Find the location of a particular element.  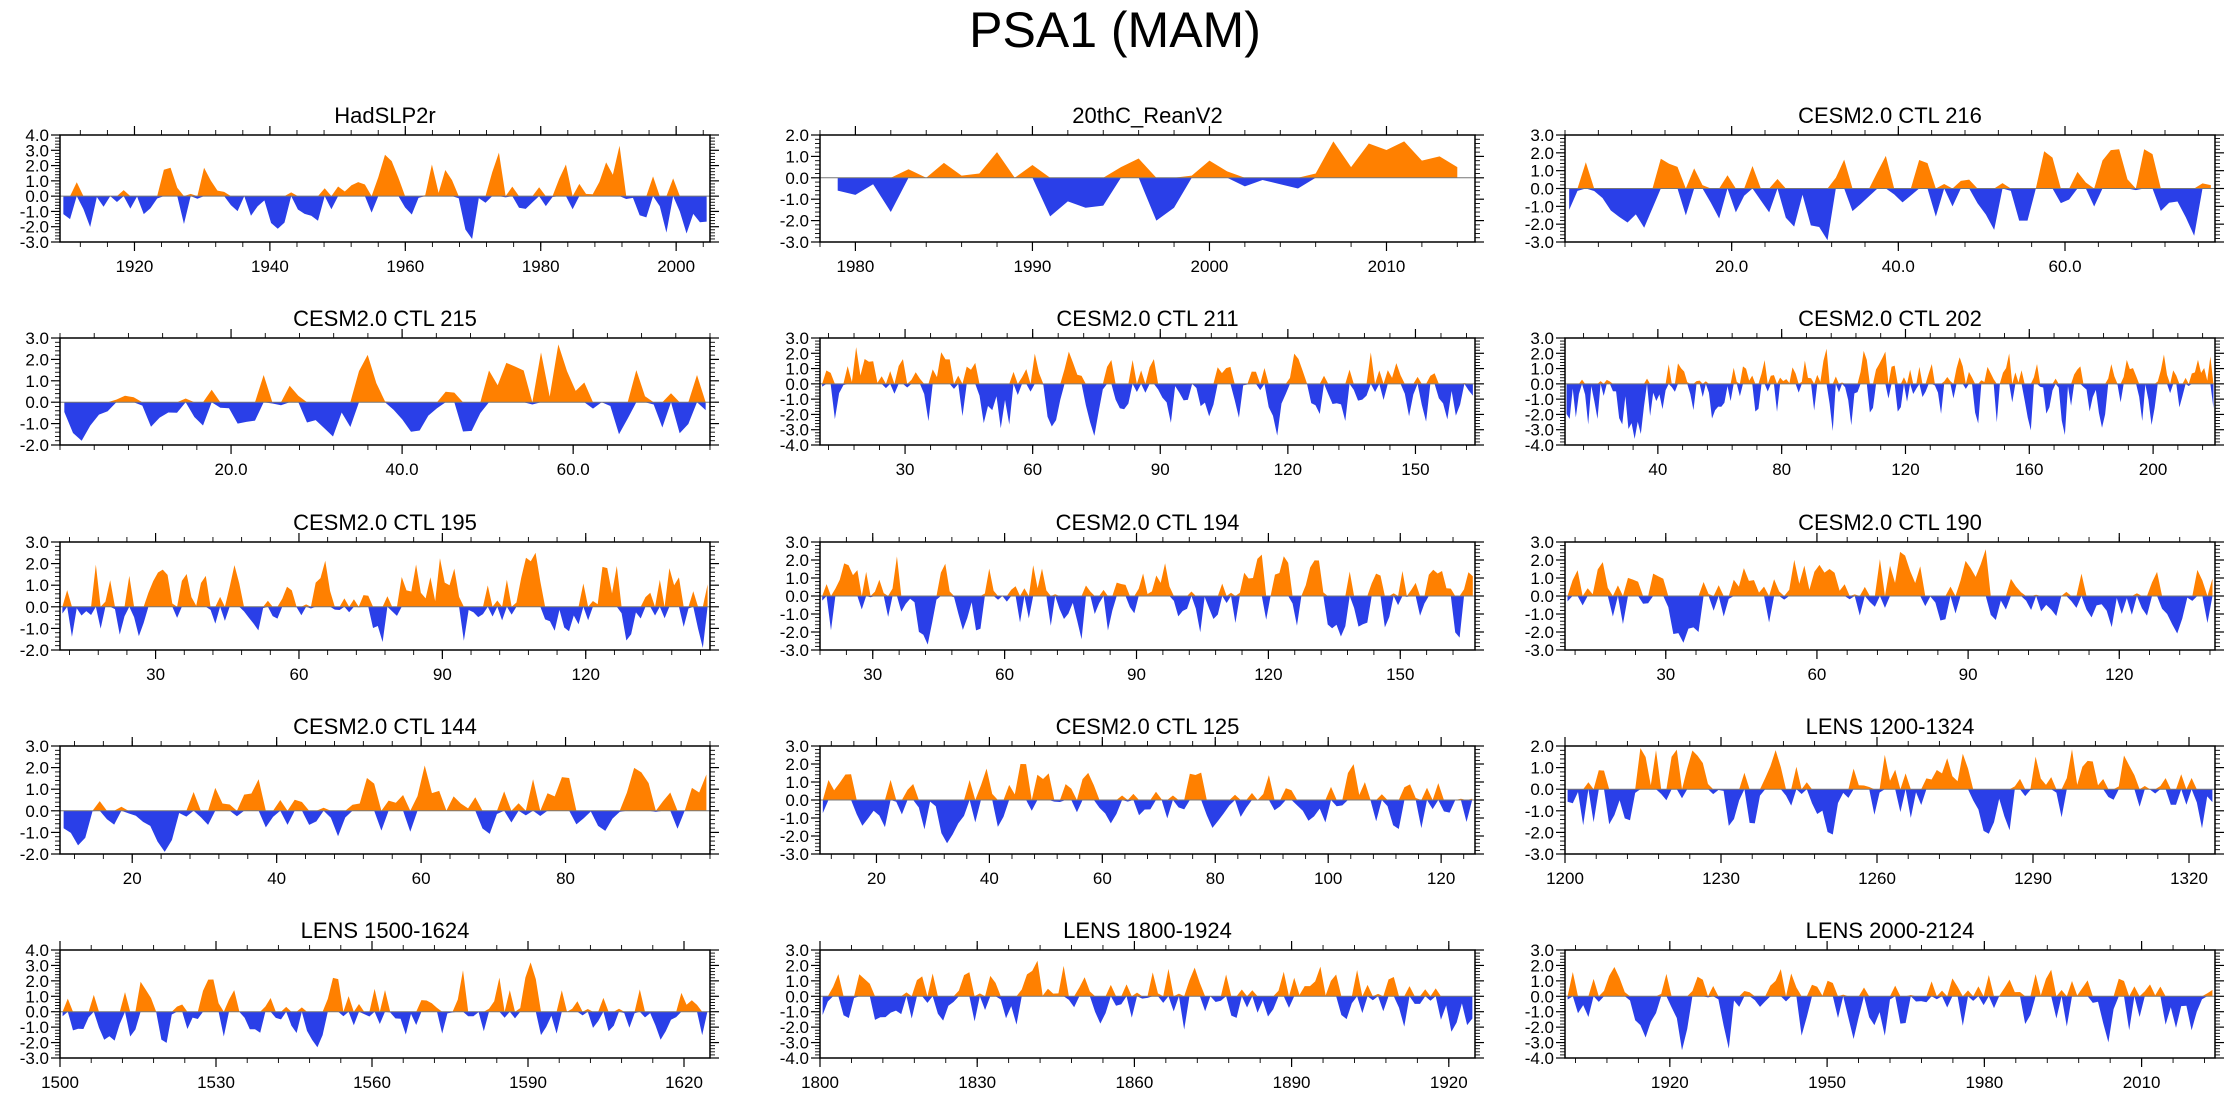

panel-title: CESM2.0 CTL 216 is located at coordinates (1890, 115).